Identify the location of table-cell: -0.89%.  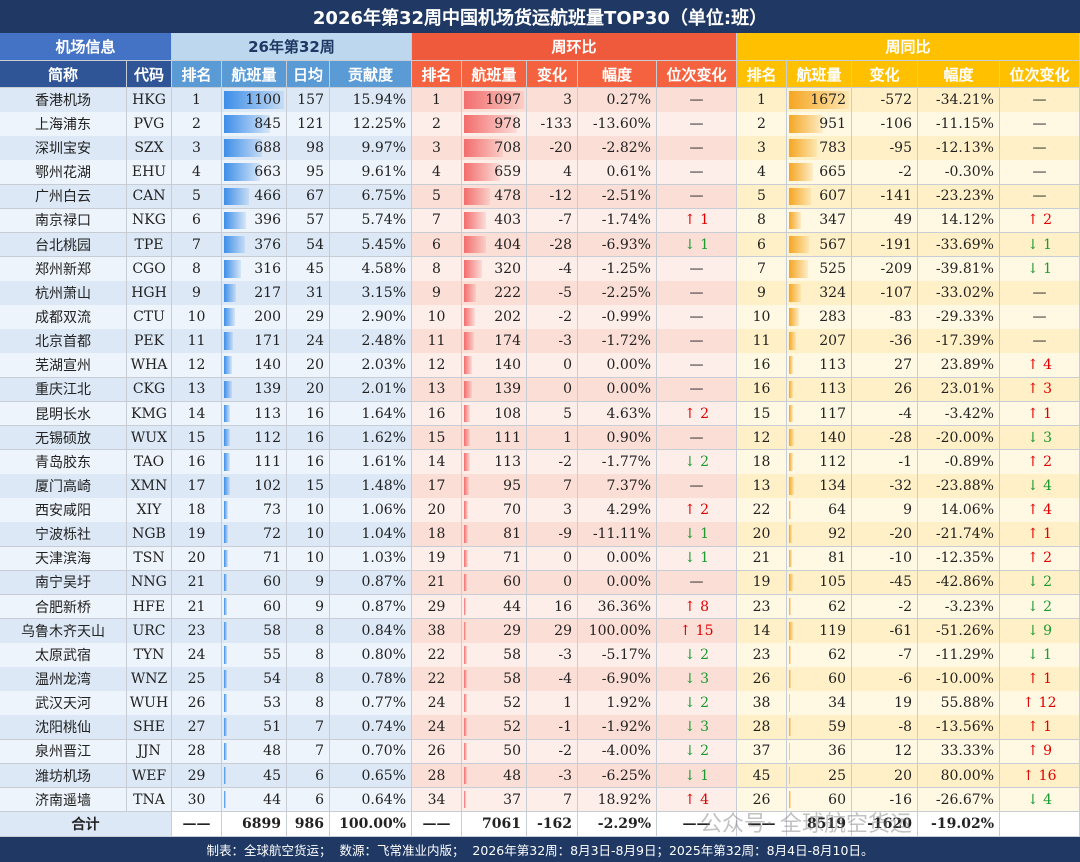
(959, 462).